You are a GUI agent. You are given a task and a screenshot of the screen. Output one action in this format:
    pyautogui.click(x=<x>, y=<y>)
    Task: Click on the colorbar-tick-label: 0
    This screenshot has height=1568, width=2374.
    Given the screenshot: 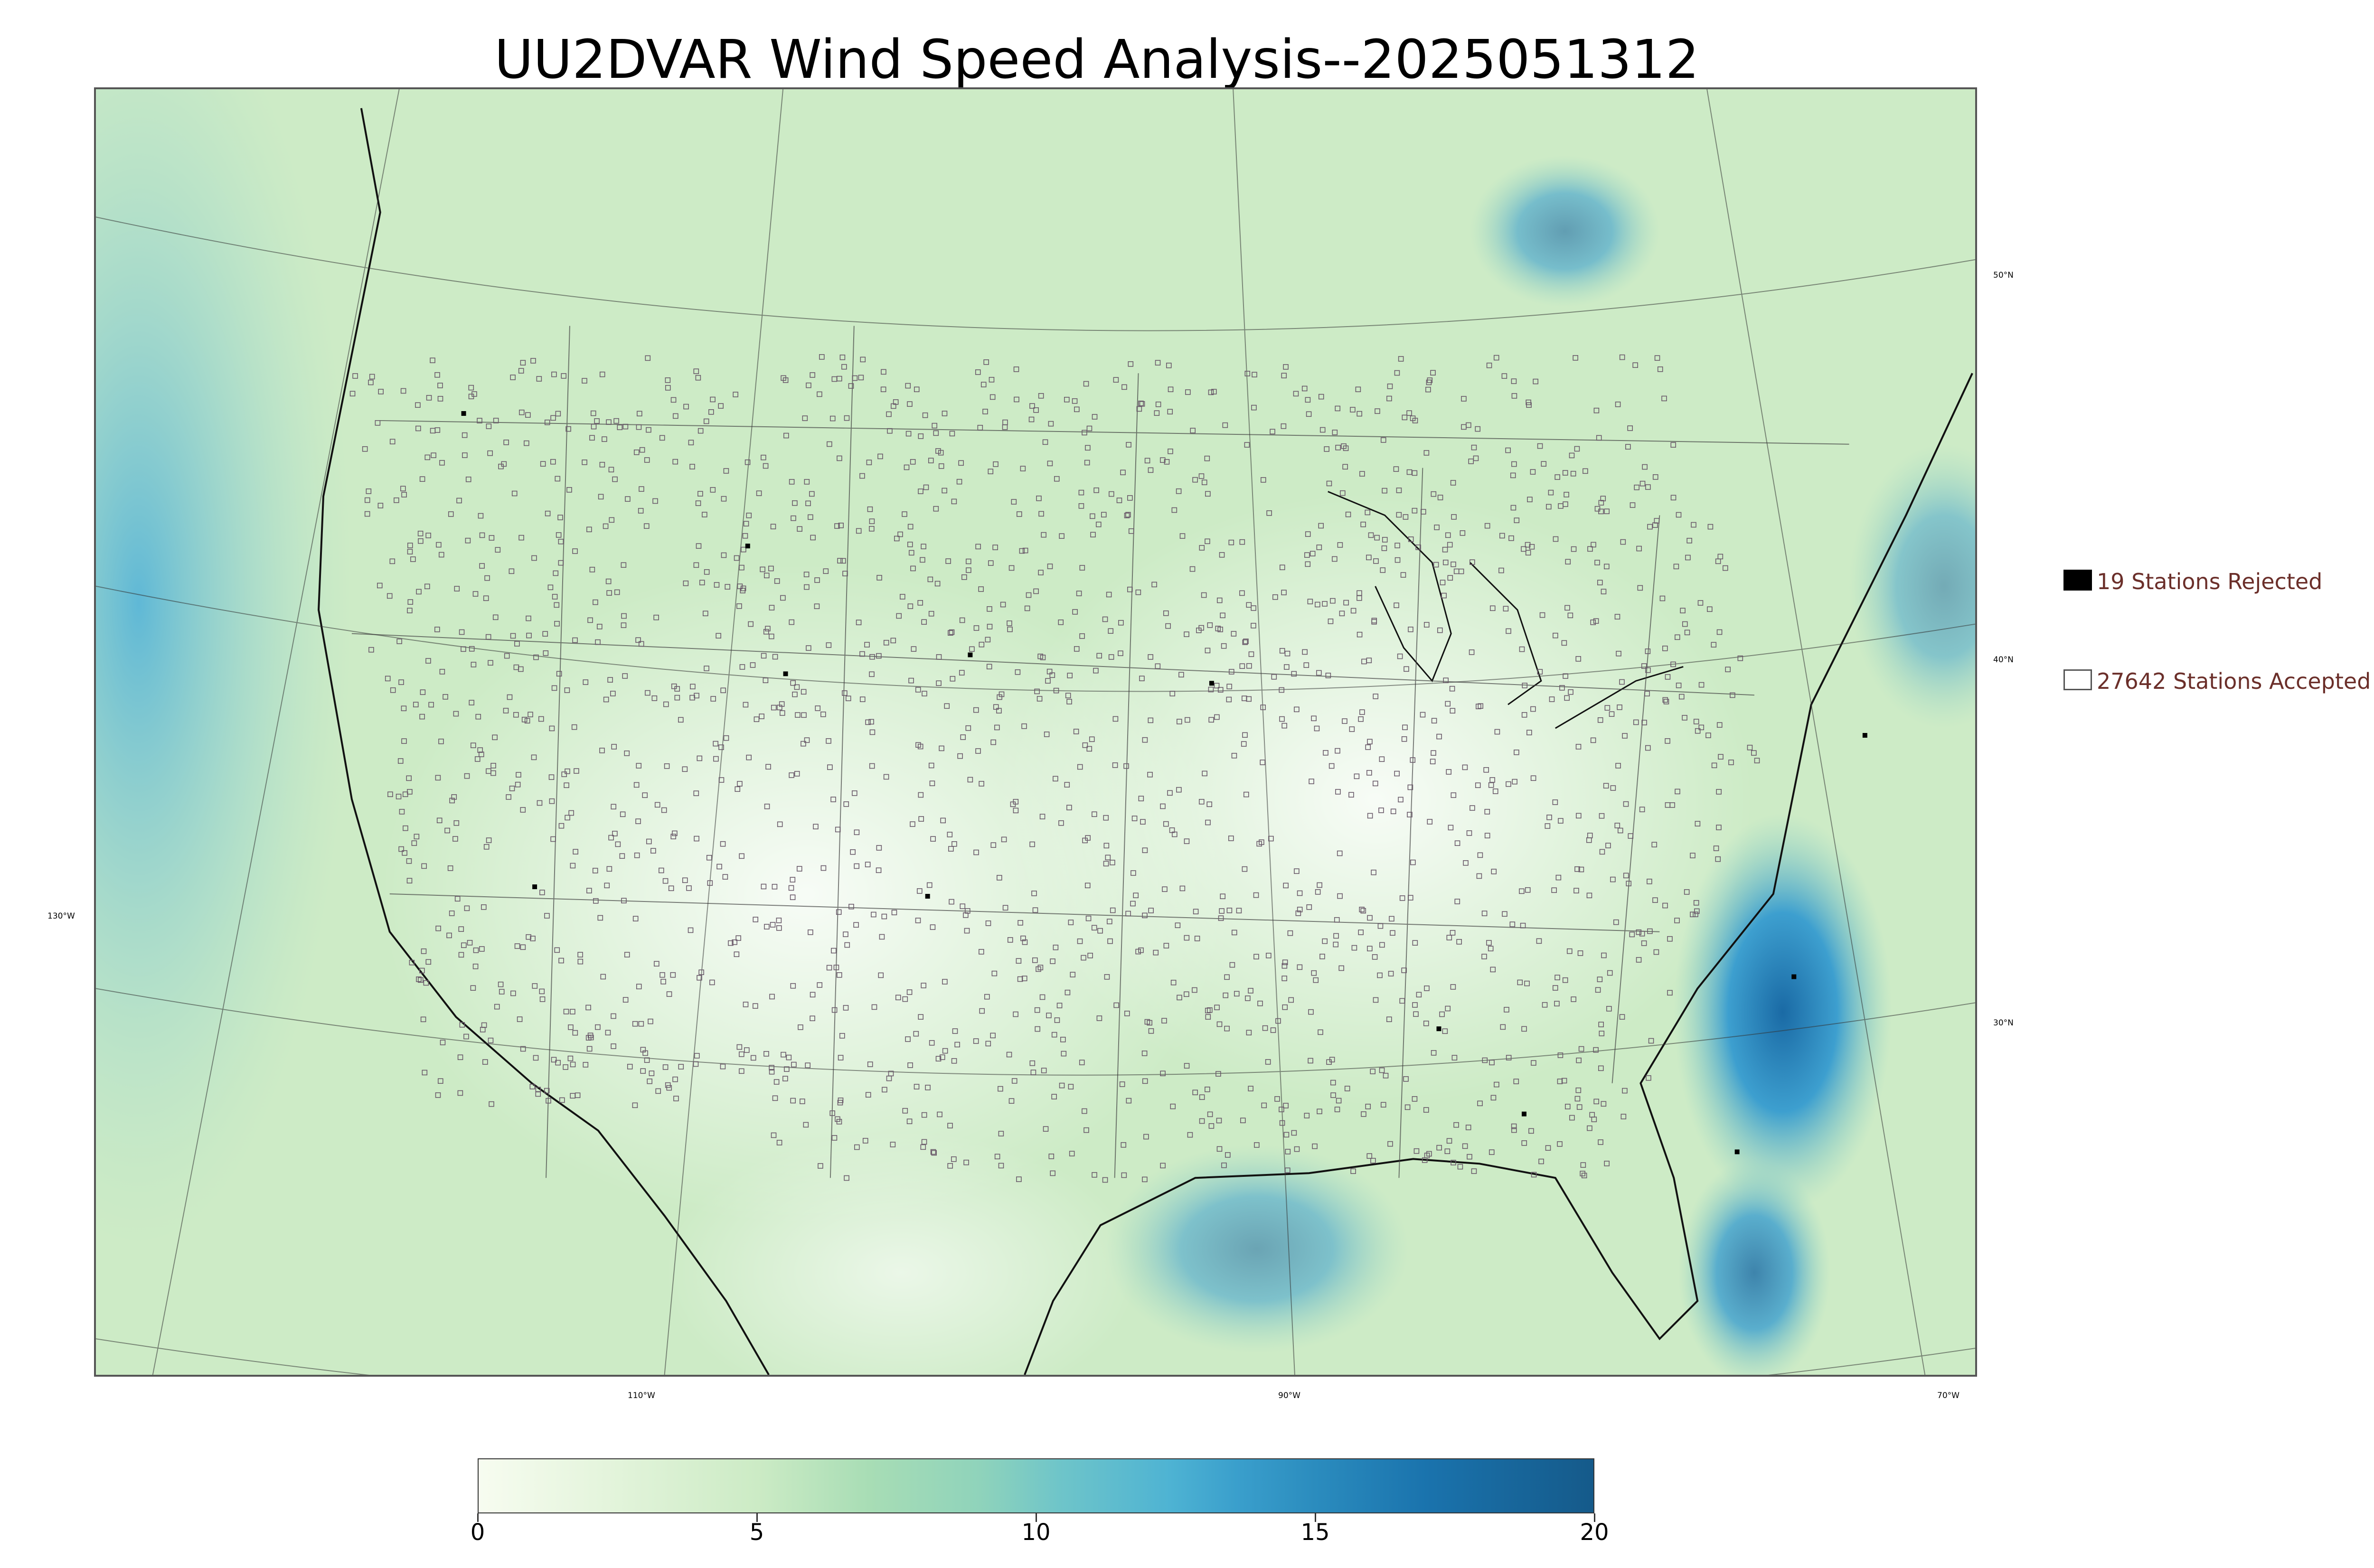 What is the action you would take?
    pyautogui.click(x=477, y=1533)
    